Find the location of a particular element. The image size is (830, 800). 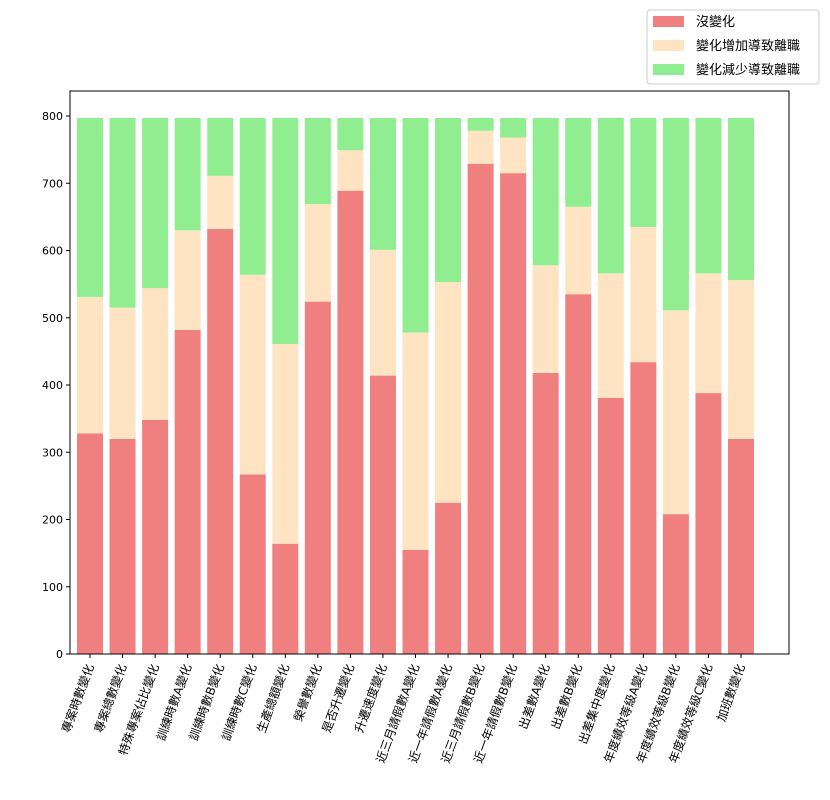

x-tick-label: 升遷速度變化 is located at coordinates (370, 698).